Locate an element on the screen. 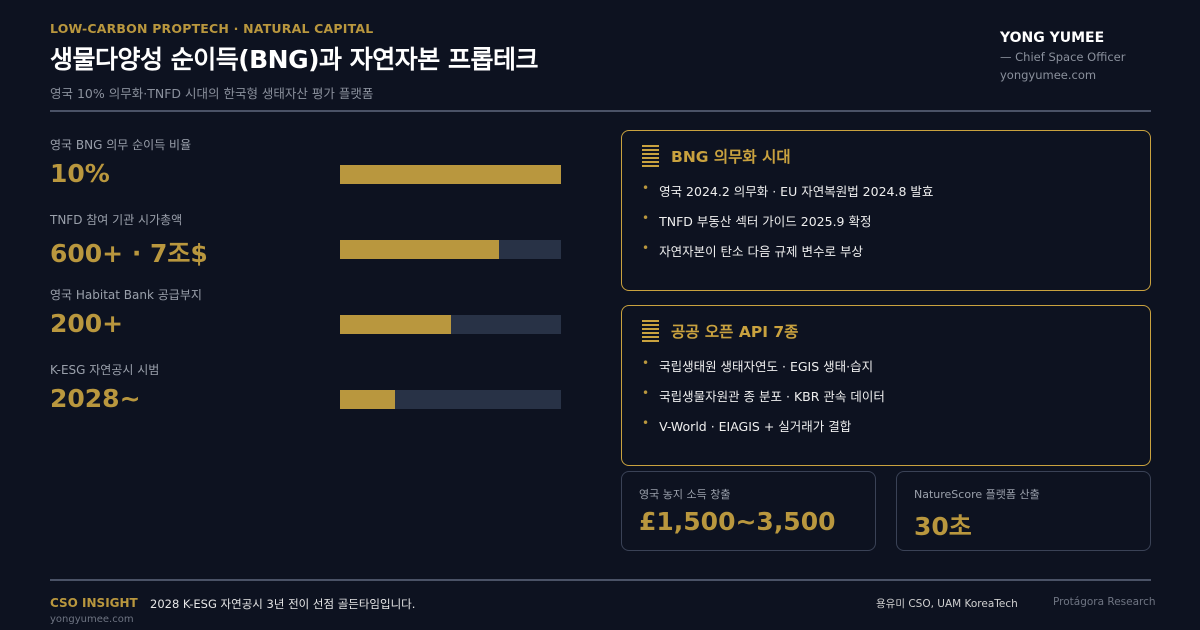 The image size is (1200, 630). author-role: — Chief Space Officer is located at coordinates (1063, 57).